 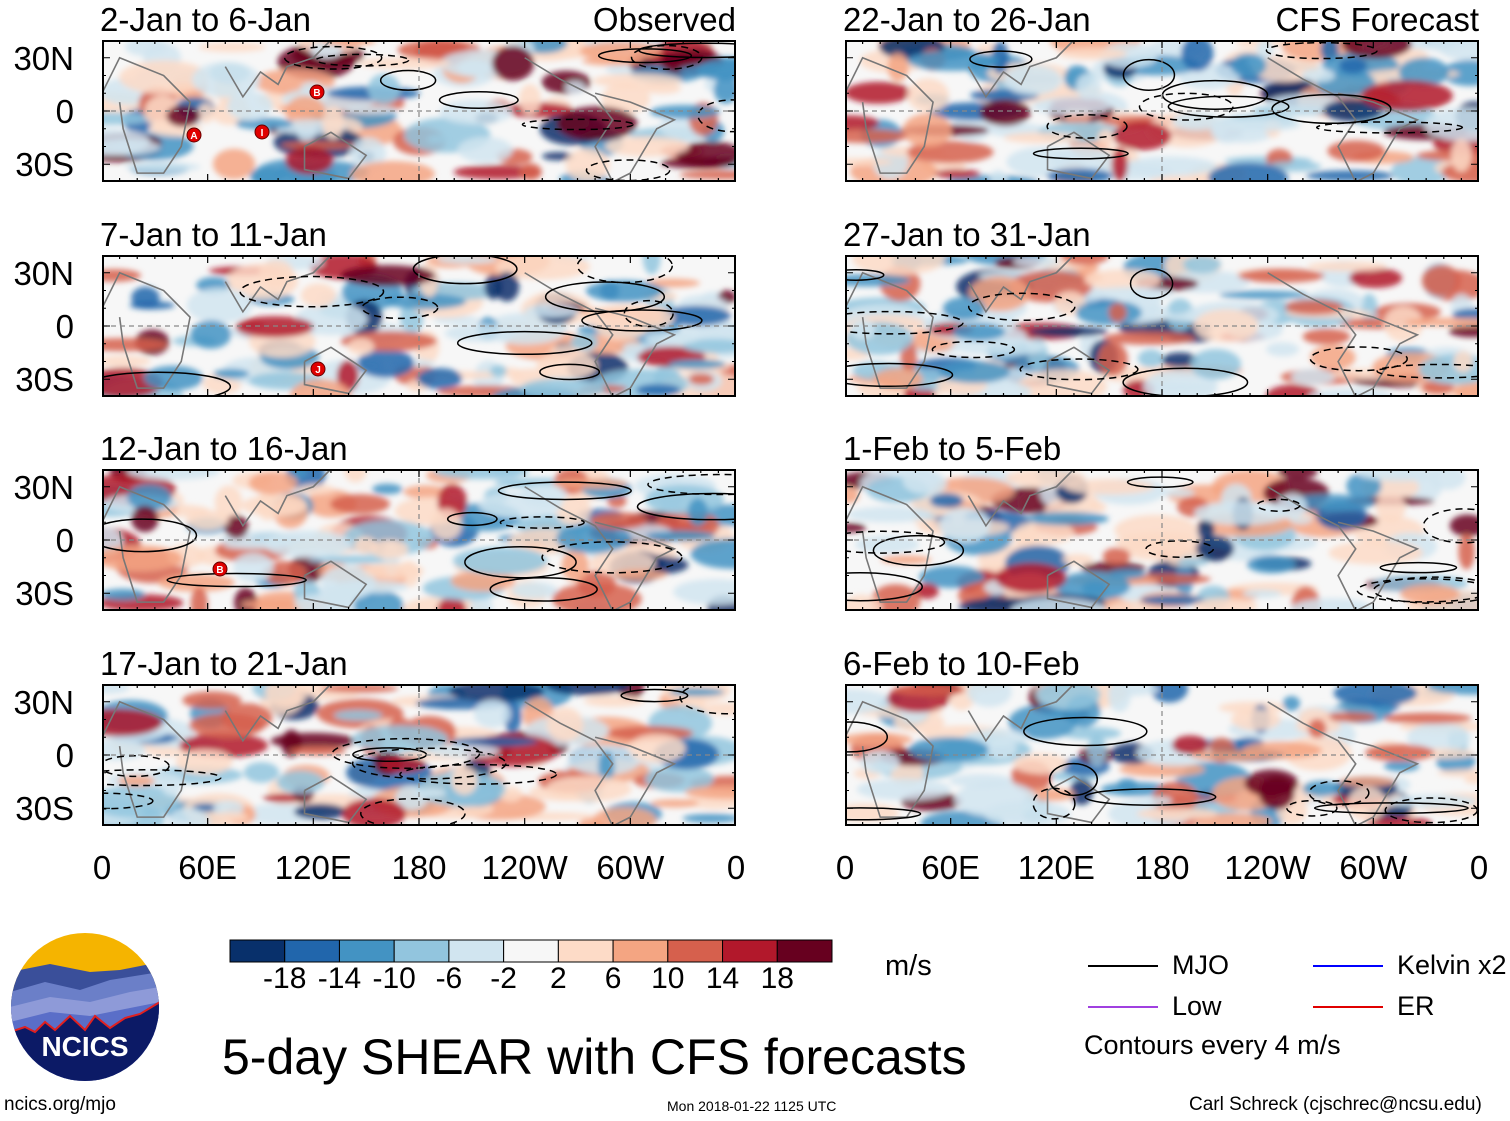 What do you see at coordinates (1200, 965) in the screenshot?
I see `legend-label: MJO` at bounding box center [1200, 965].